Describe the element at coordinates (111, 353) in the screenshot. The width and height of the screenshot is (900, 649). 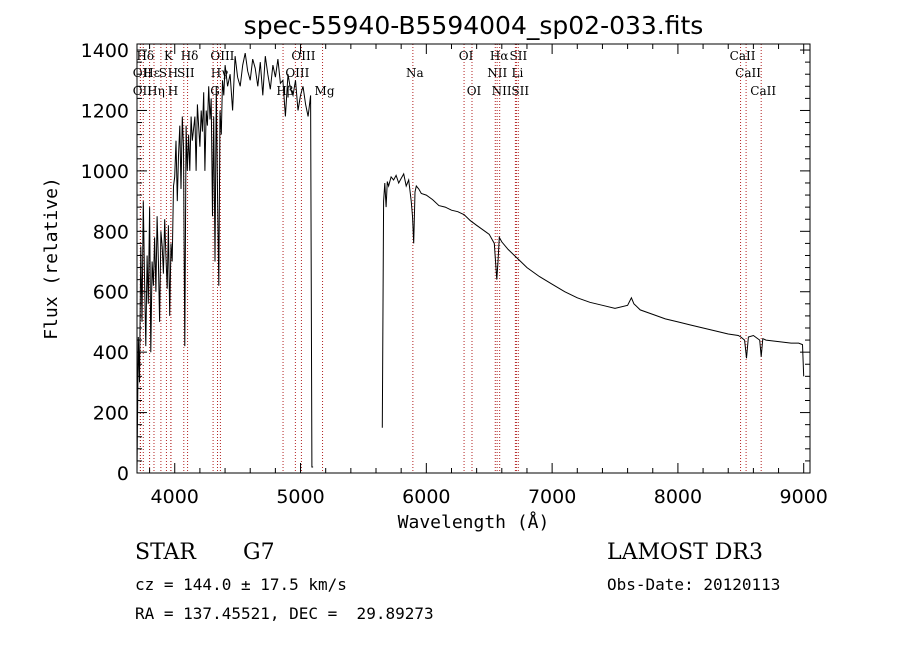
I see `y-tick-label: 400` at that location.